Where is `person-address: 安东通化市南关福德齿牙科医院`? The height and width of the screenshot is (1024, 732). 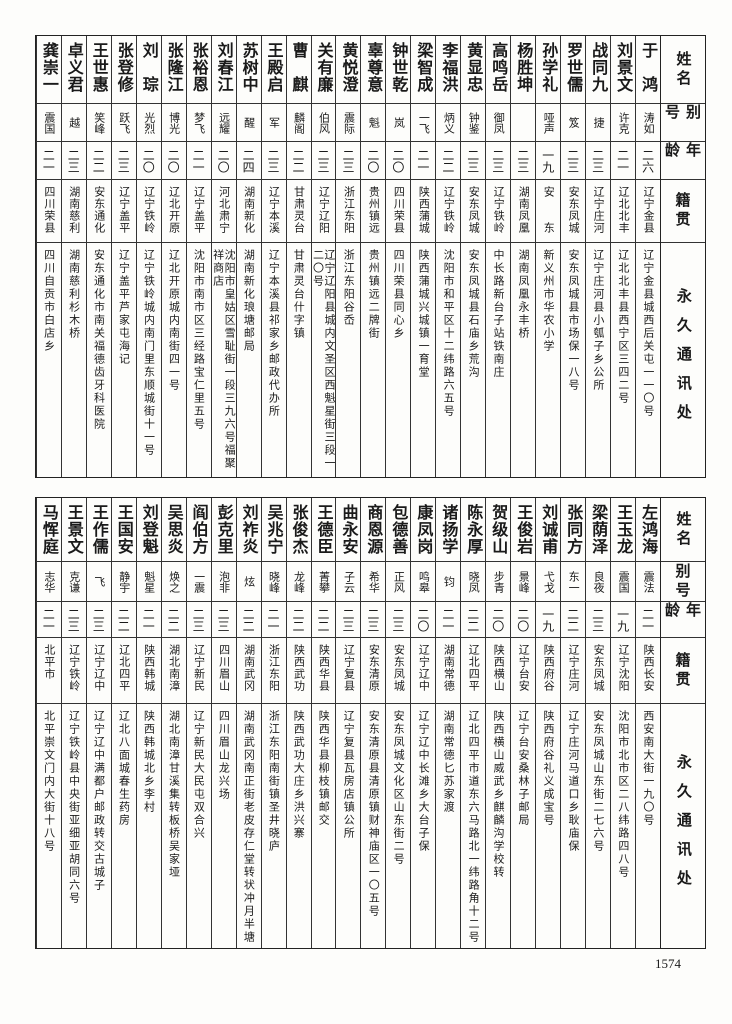 person-address: 安东通化市南关福德齿牙科医院 is located at coordinates (99, 340).